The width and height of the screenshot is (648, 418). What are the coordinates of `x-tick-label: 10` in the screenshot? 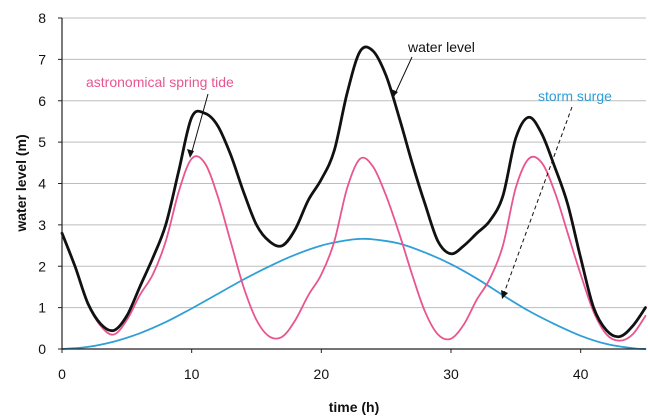 It's located at (192, 374).